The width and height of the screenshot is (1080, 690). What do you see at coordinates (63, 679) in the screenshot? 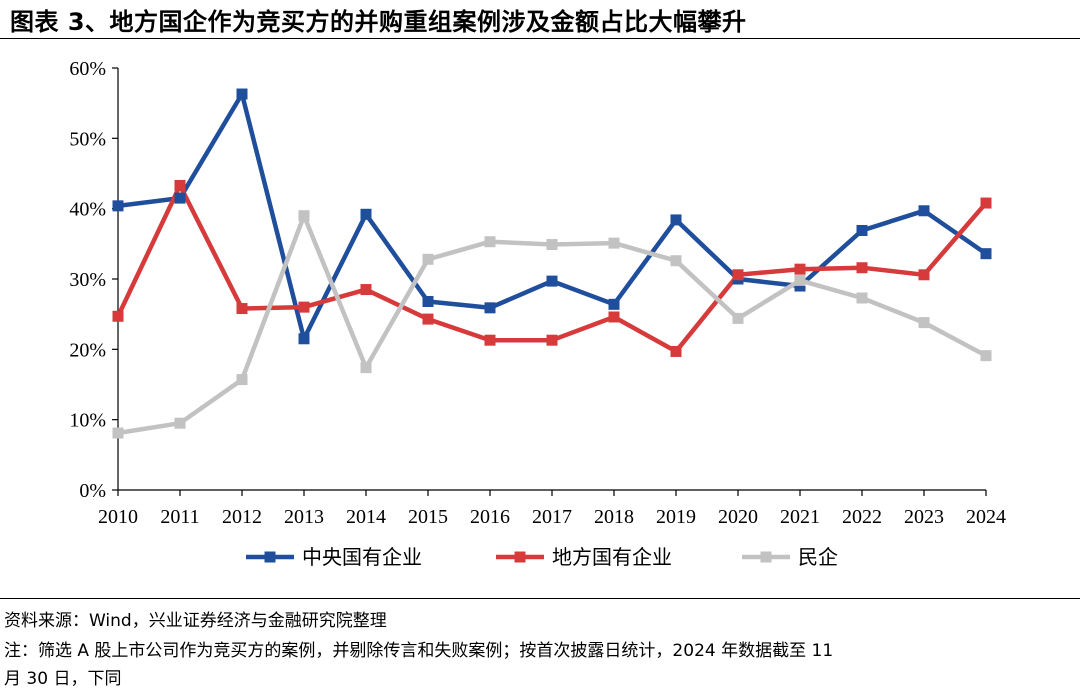
I see `footnote-line-2: 月 30 日，下同` at bounding box center [63, 679].